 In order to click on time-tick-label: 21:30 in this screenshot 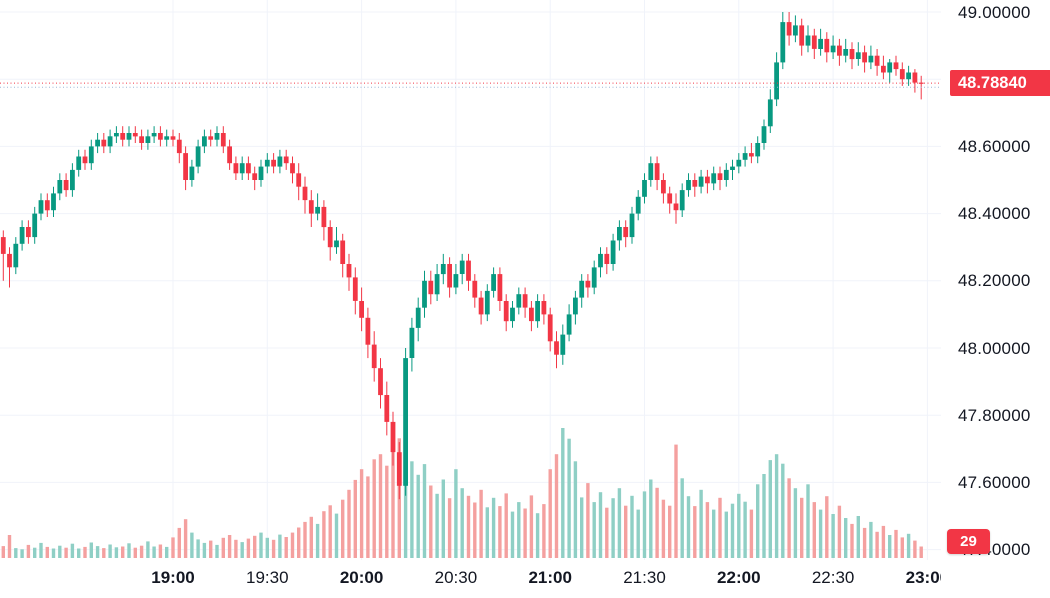, I will do `click(644, 577)`.